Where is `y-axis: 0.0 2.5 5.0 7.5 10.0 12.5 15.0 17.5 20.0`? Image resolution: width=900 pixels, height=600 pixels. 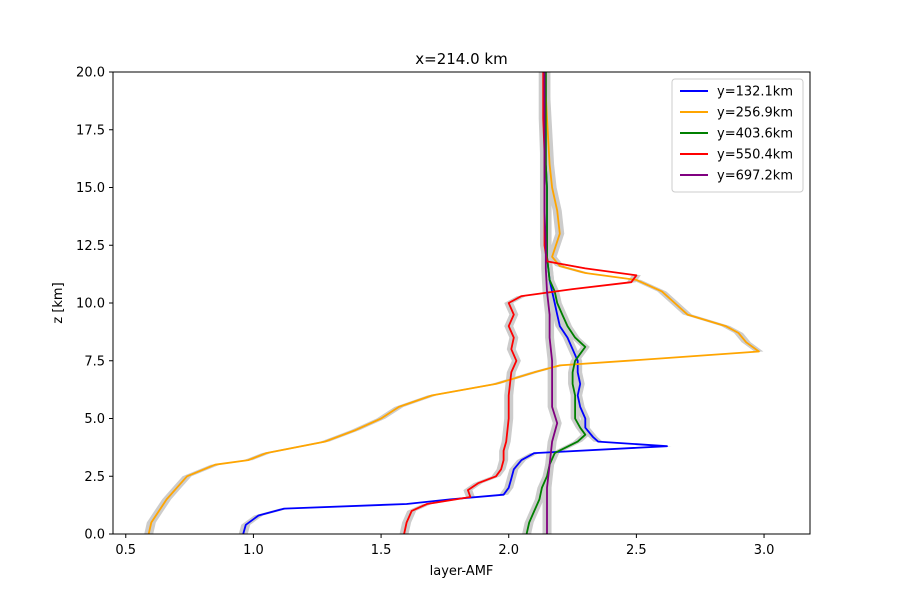 y-axis: 0.0 2.5 5.0 7.5 10.0 12.5 15.0 17.5 20.0 is located at coordinates (94, 304).